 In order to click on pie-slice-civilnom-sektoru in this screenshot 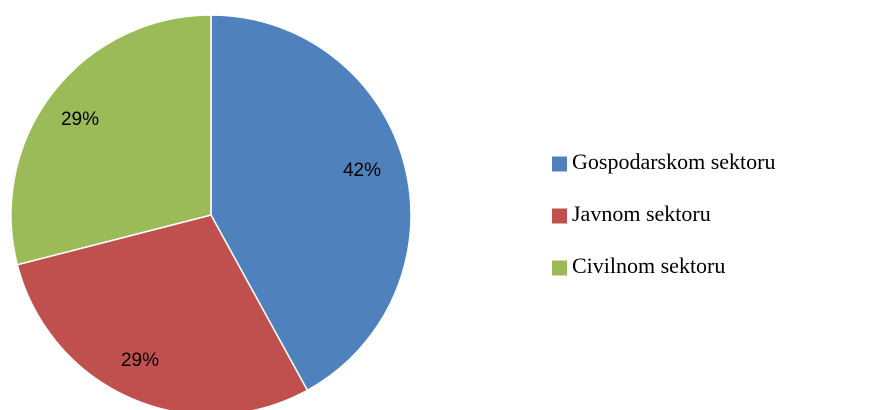, I will do `click(111, 140)`.